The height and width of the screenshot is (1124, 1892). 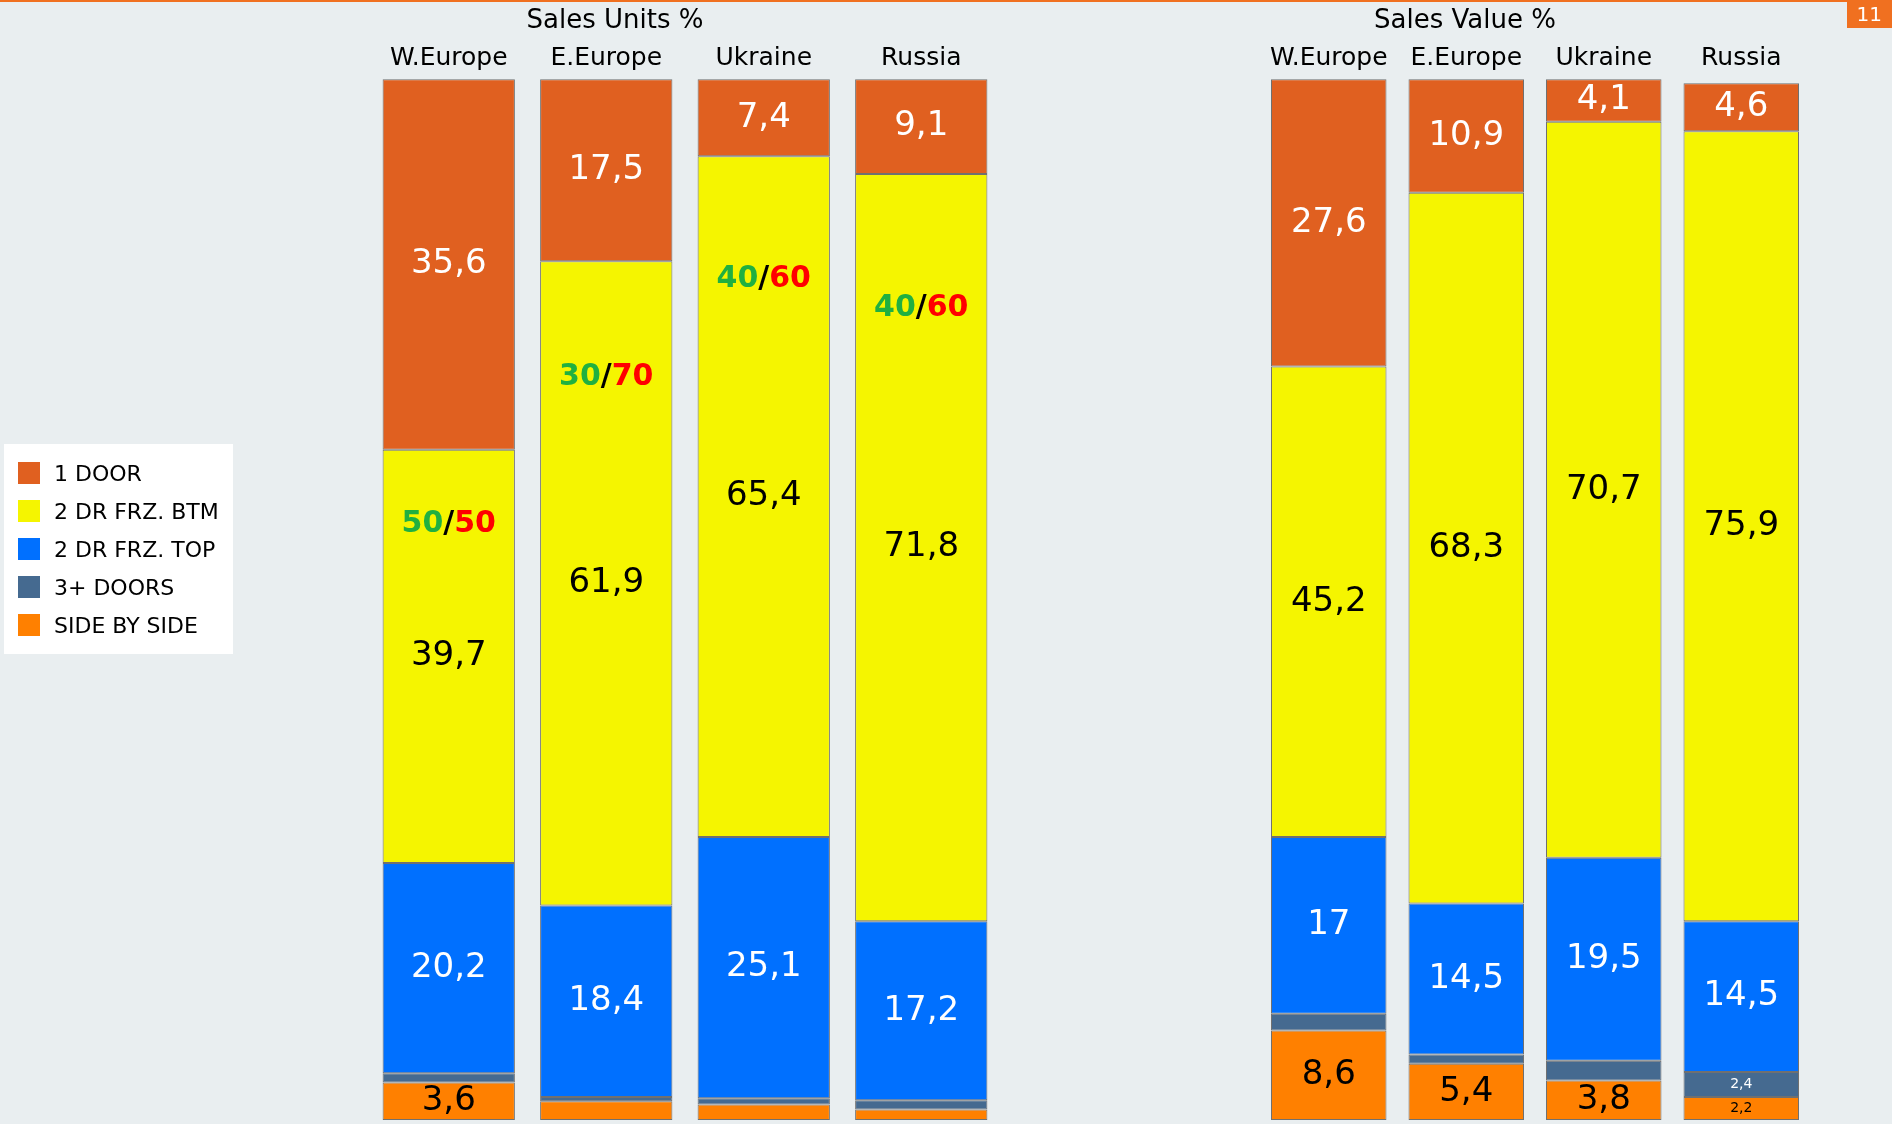 I want to click on data-label: 71,8, so click(x=921, y=544).